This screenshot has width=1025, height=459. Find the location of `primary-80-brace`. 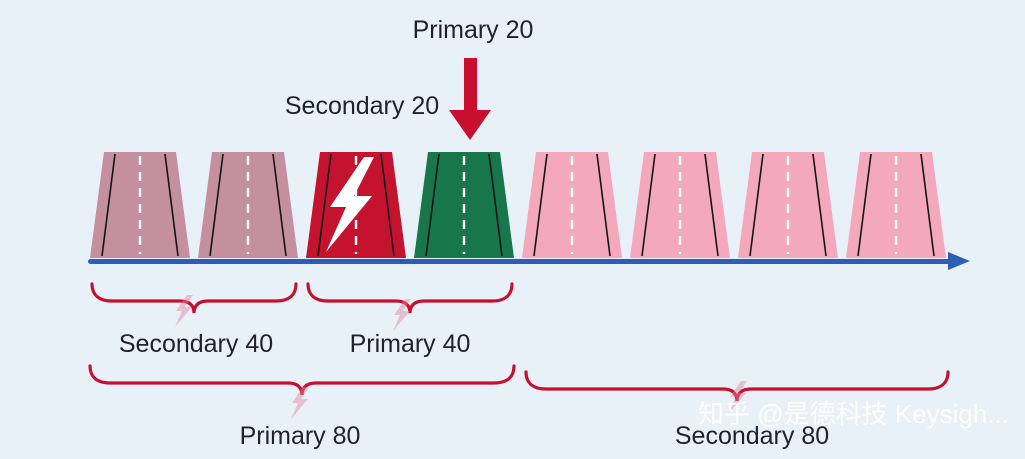

primary-80-brace is located at coordinates (302, 380).